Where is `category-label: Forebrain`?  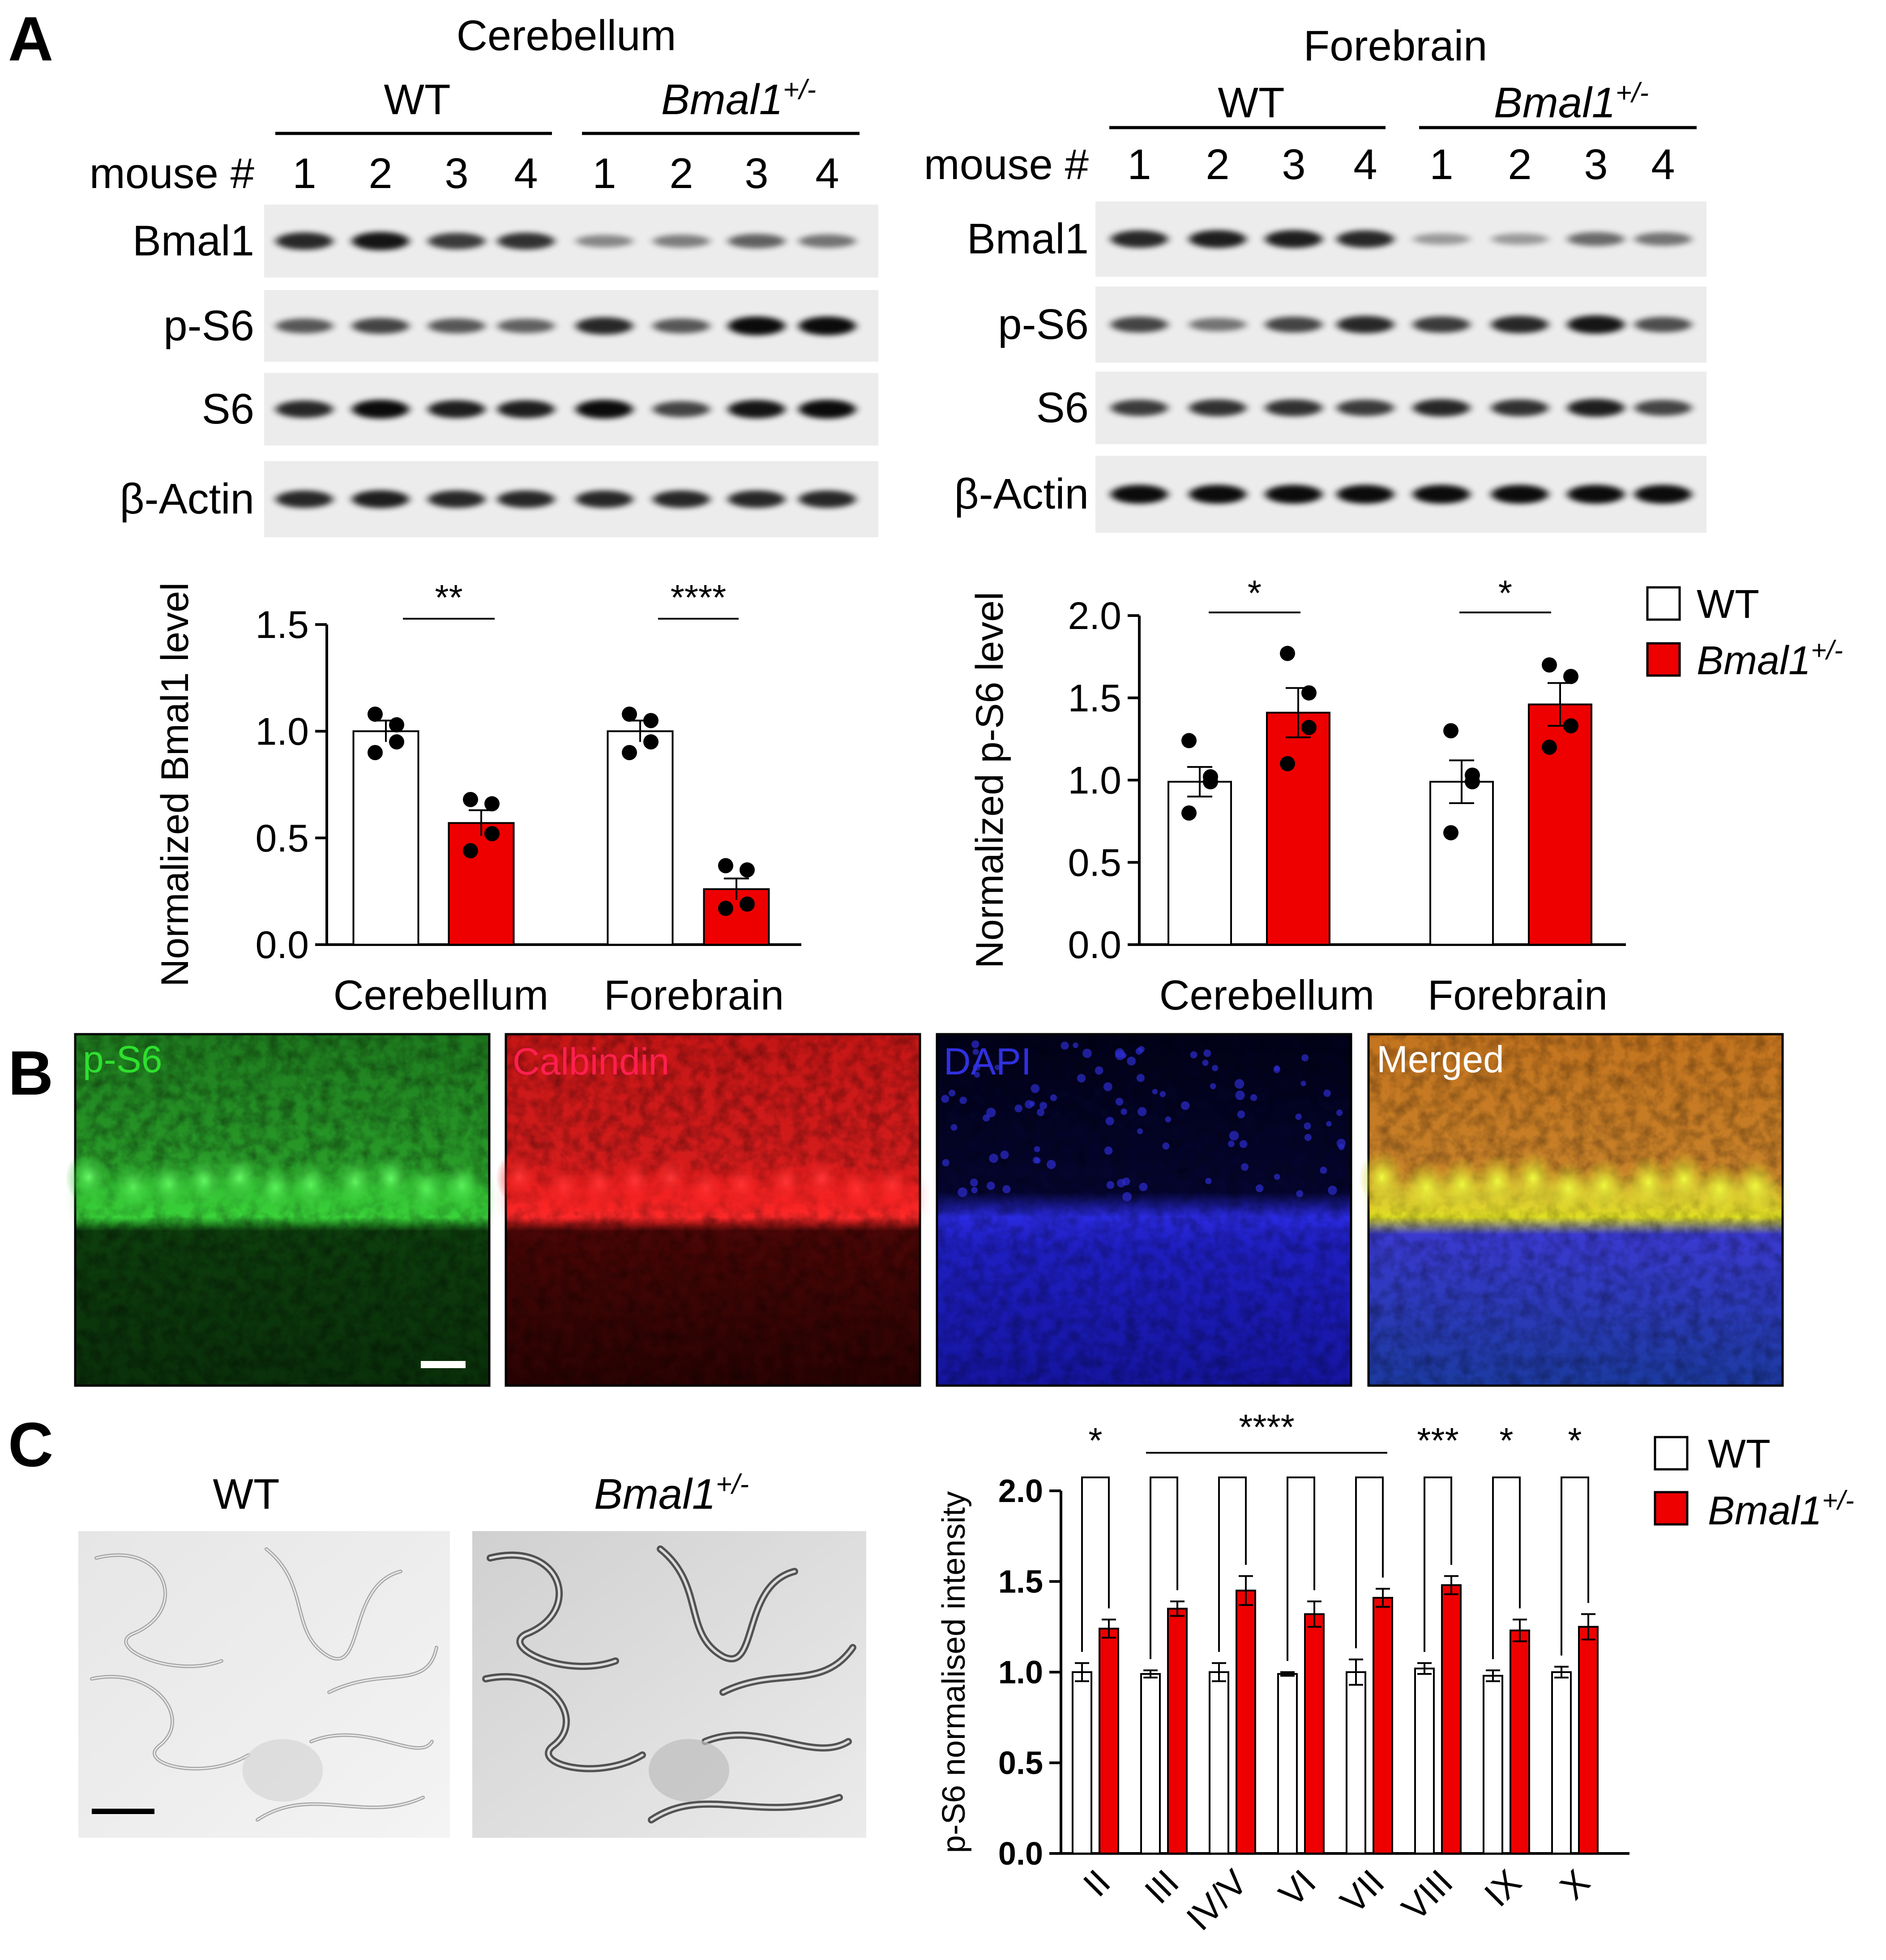
category-label: Forebrain is located at coordinates (1518, 995).